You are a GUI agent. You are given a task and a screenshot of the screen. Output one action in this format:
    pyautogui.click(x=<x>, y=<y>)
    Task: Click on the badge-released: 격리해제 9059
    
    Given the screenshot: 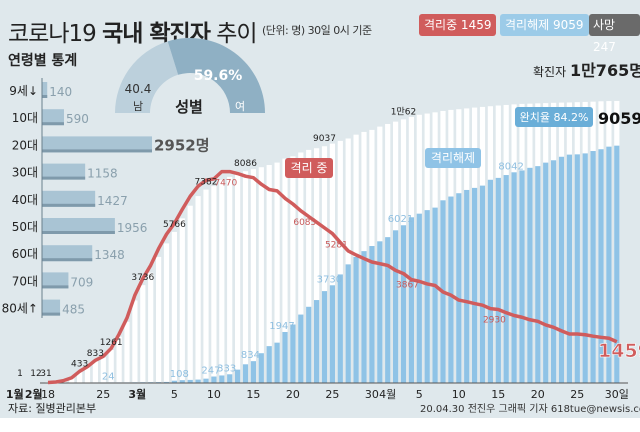 What is the action you would take?
    pyautogui.click(x=544, y=25)
    